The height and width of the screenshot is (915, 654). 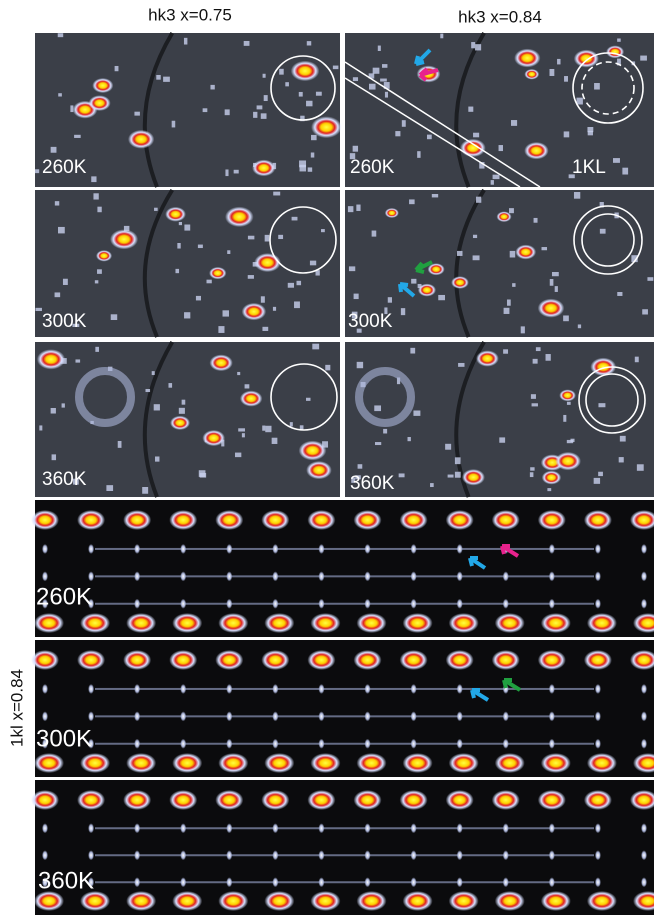 I want to click on arc, so click(x=470, y=109).